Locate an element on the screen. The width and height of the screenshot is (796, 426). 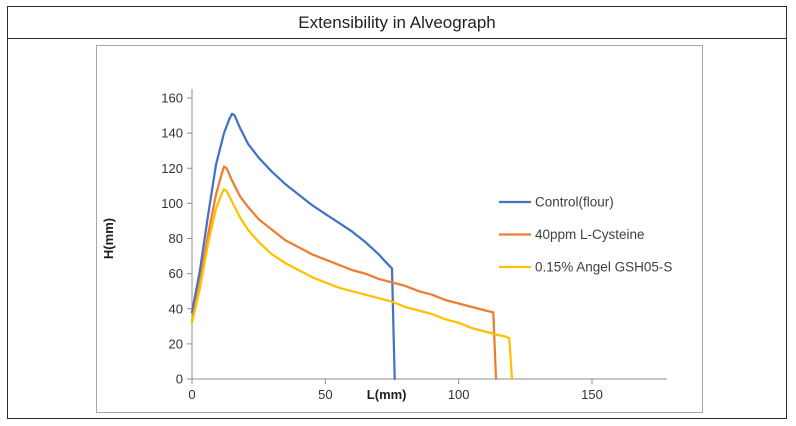
y-tick-label: 60 is located at coordinates (176, 273).